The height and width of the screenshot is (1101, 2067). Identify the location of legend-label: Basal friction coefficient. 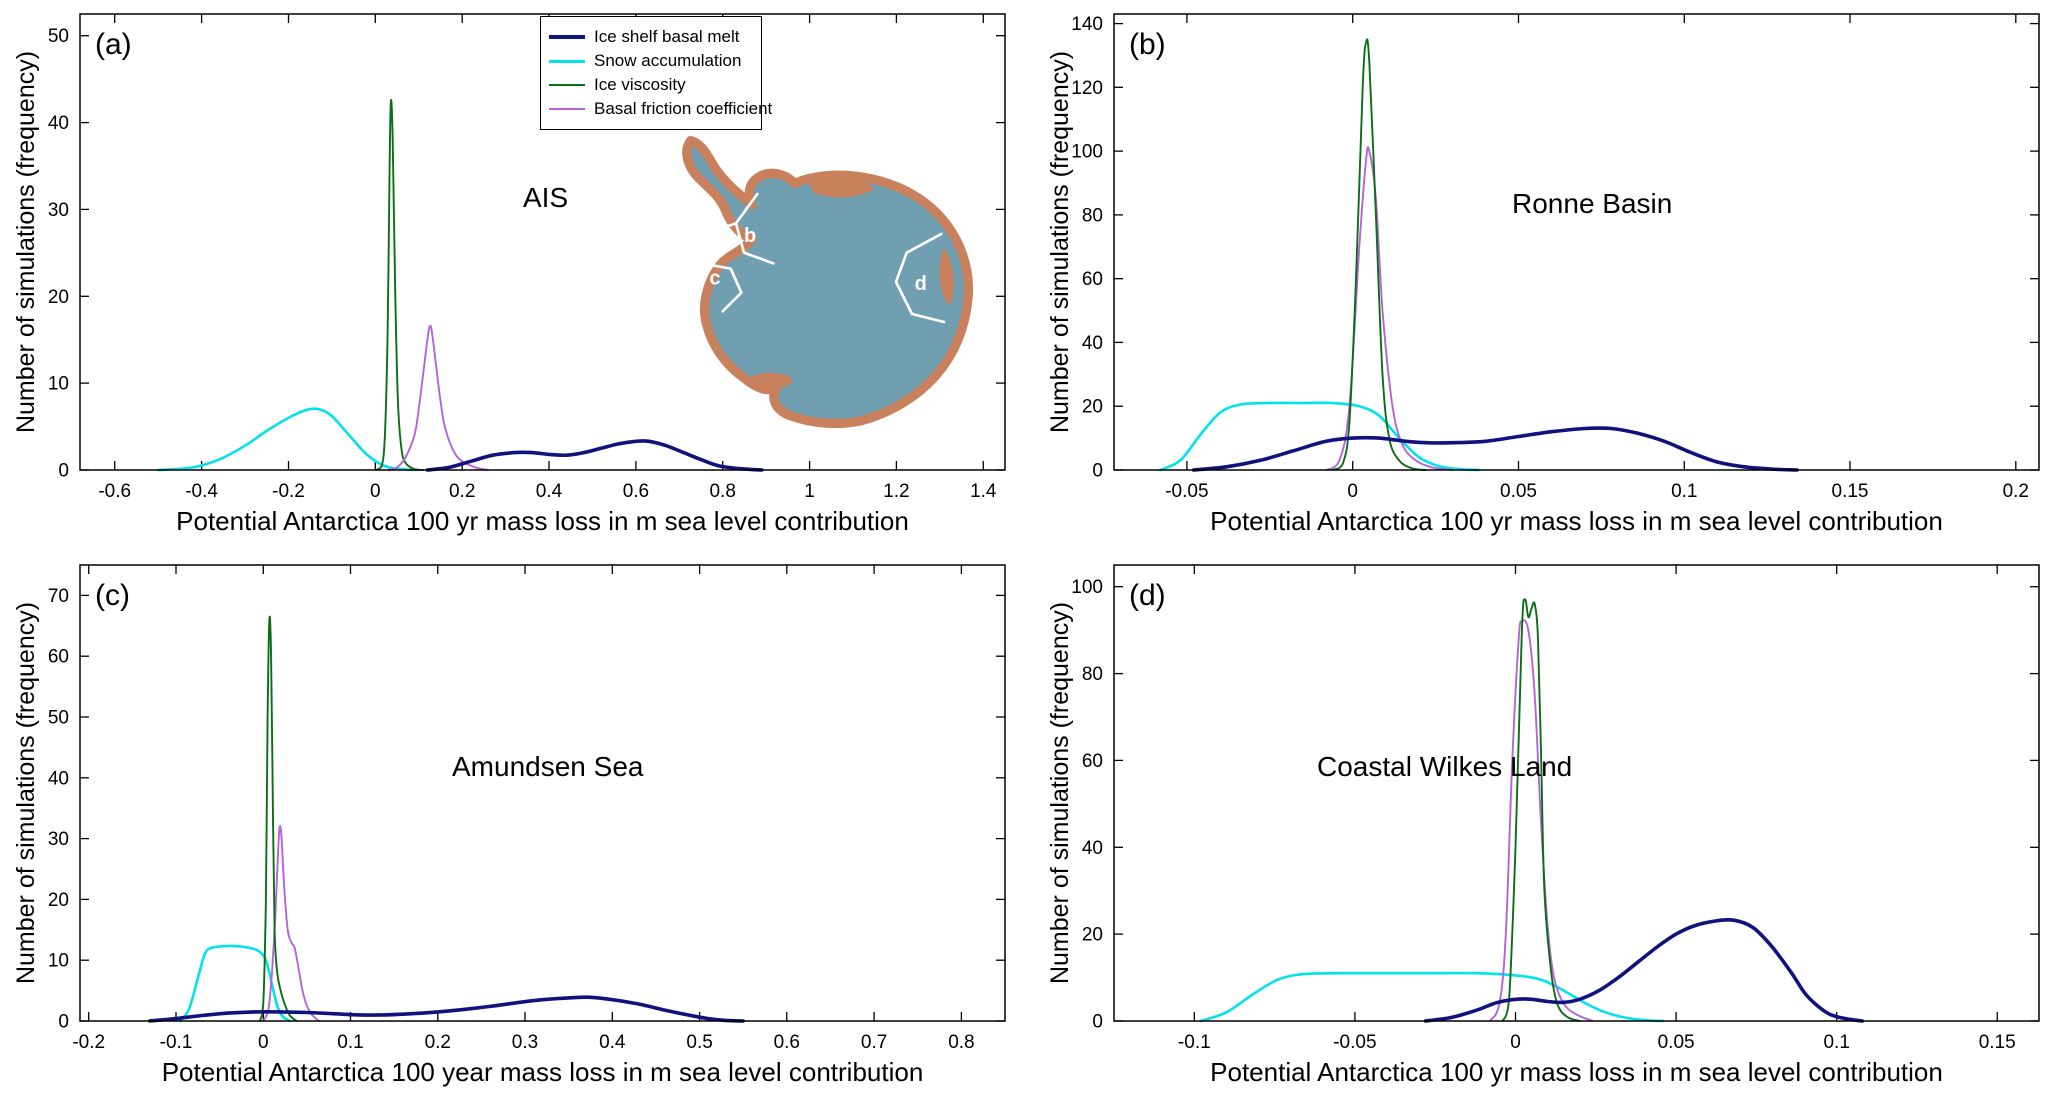
(683, 108).